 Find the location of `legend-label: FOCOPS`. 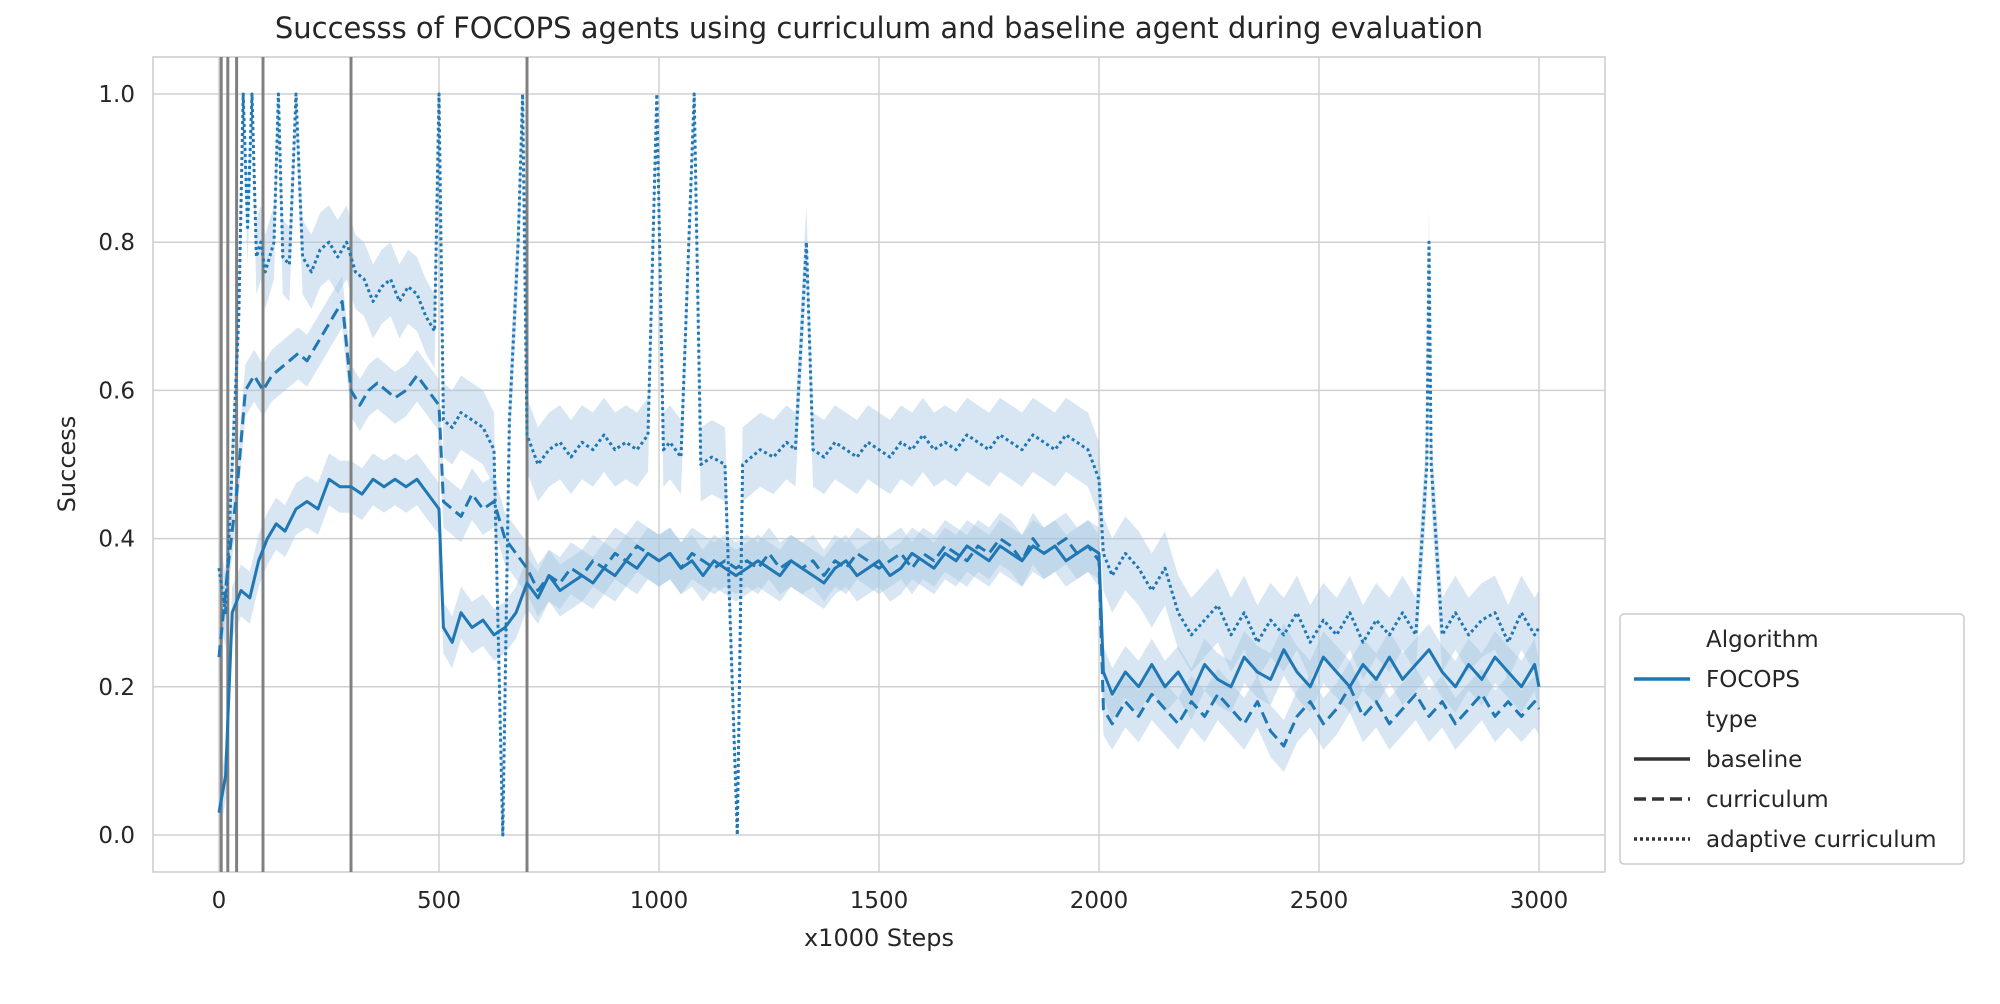

legend-label: FOCOPS is located at coordinates (1753, 680).